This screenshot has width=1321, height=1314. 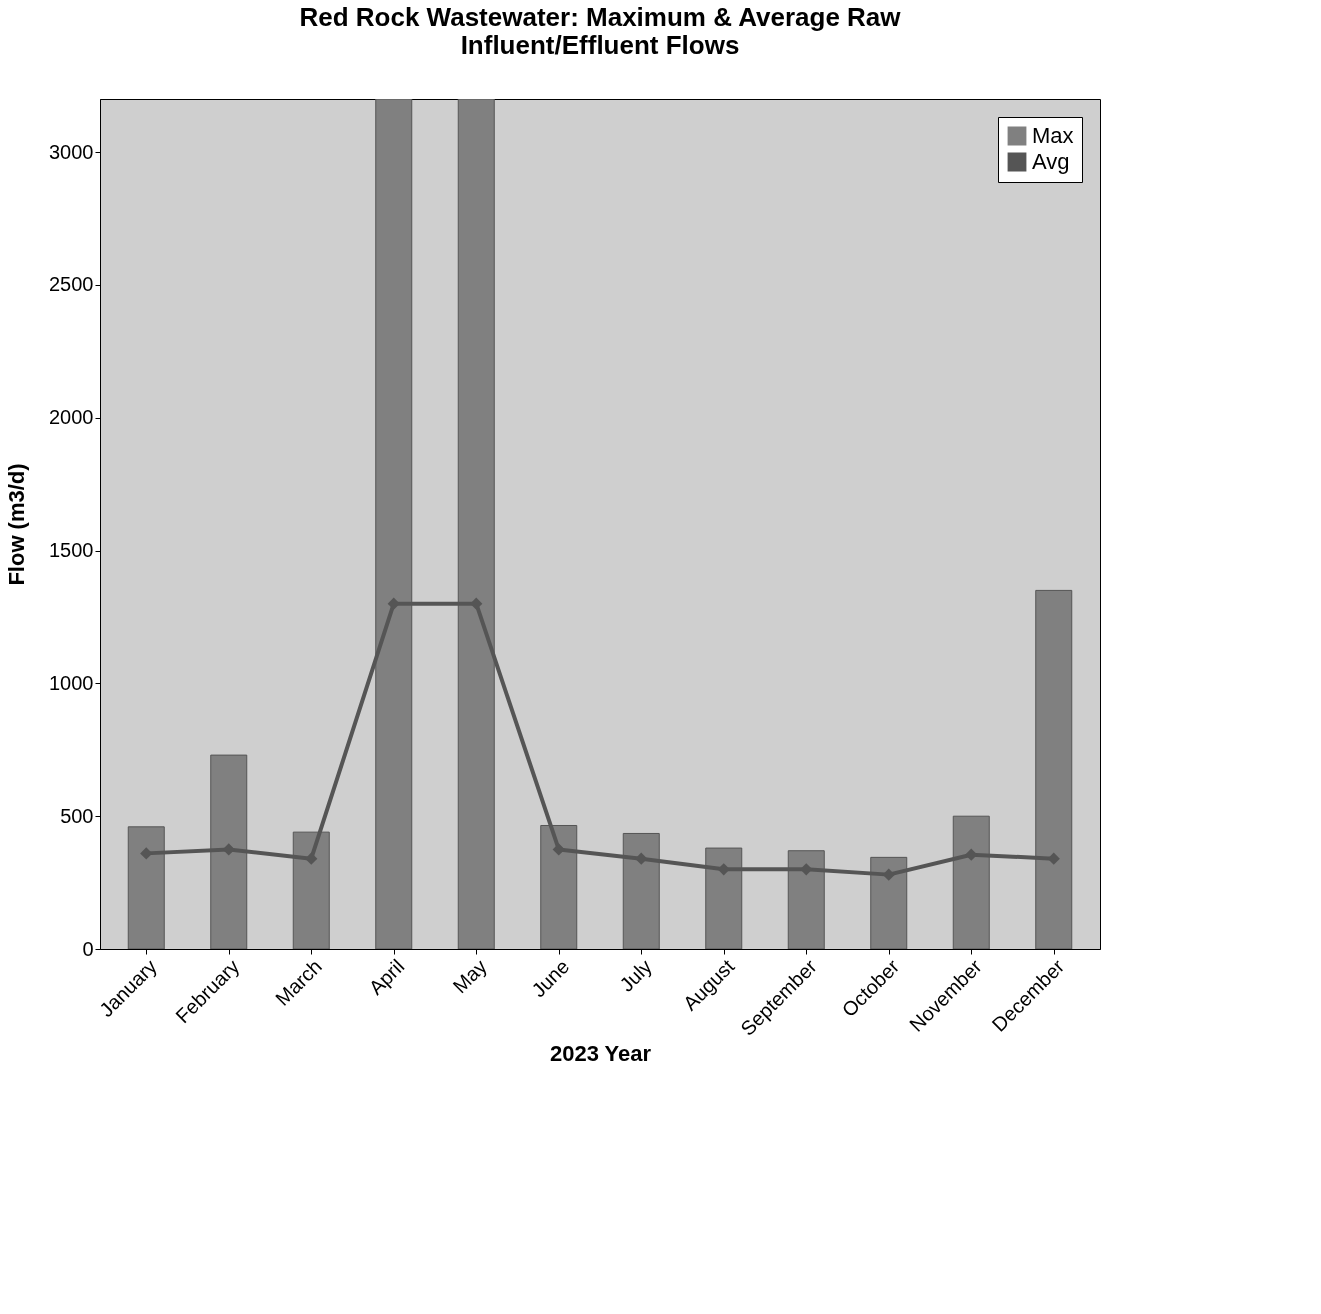 What do you see at coordinates (600, 1053) in the screenshot?
I see `x-axis-title: 2023 Year` at bounding box center [600, 1053].